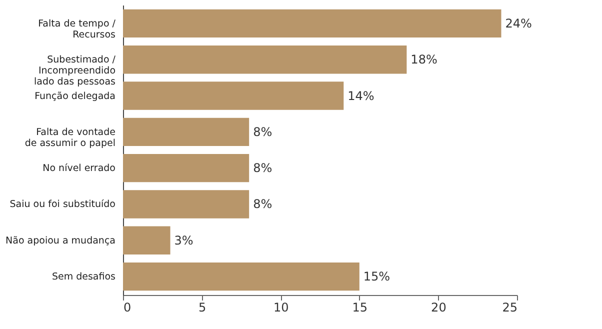 This screenshot has height=329, width=602. I want to click on y-tick-label: Subestimado / Incompreendido lado das pessoas, so click(75, 71).